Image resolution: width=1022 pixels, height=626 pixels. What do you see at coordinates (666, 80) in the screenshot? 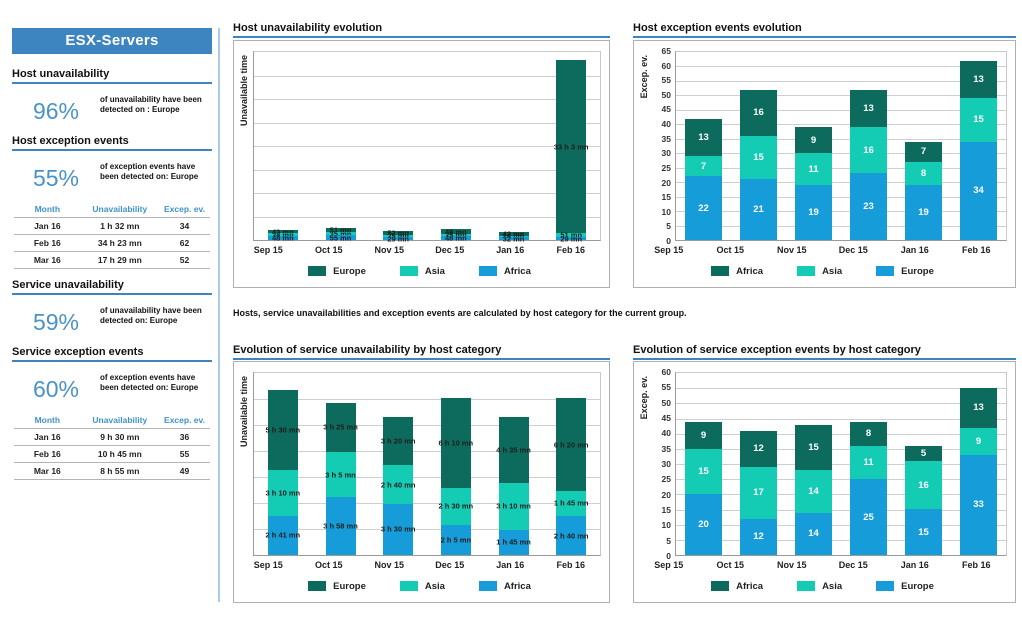
I see `y-tick-label: 55` at bounding box center [666, 80].